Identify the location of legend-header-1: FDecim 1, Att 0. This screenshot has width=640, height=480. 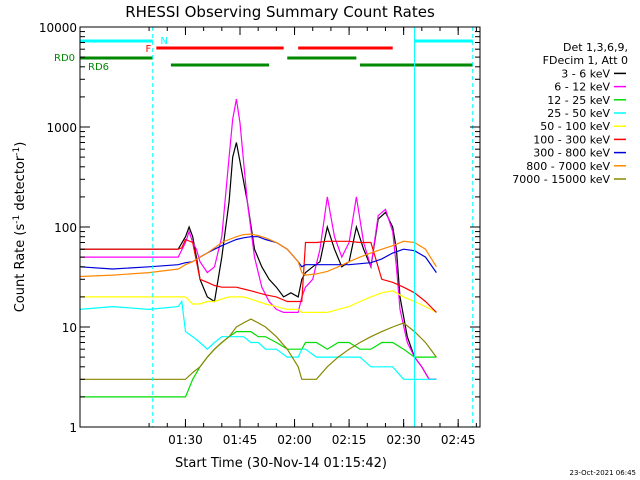
(585, 60).